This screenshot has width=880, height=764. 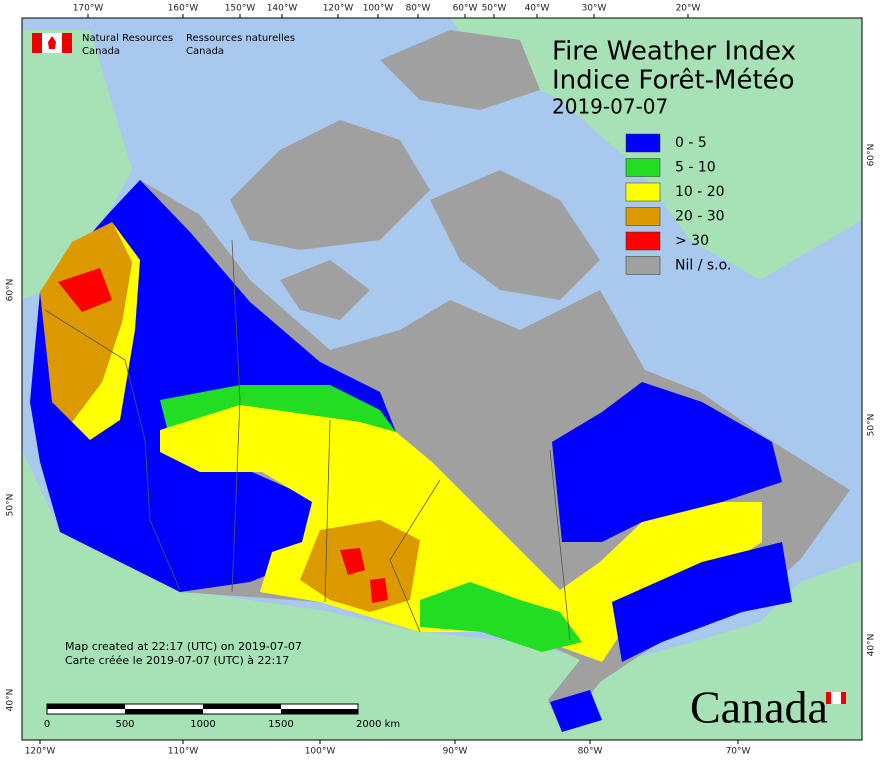 I want to click on region-east, so click(x=702, y=602).